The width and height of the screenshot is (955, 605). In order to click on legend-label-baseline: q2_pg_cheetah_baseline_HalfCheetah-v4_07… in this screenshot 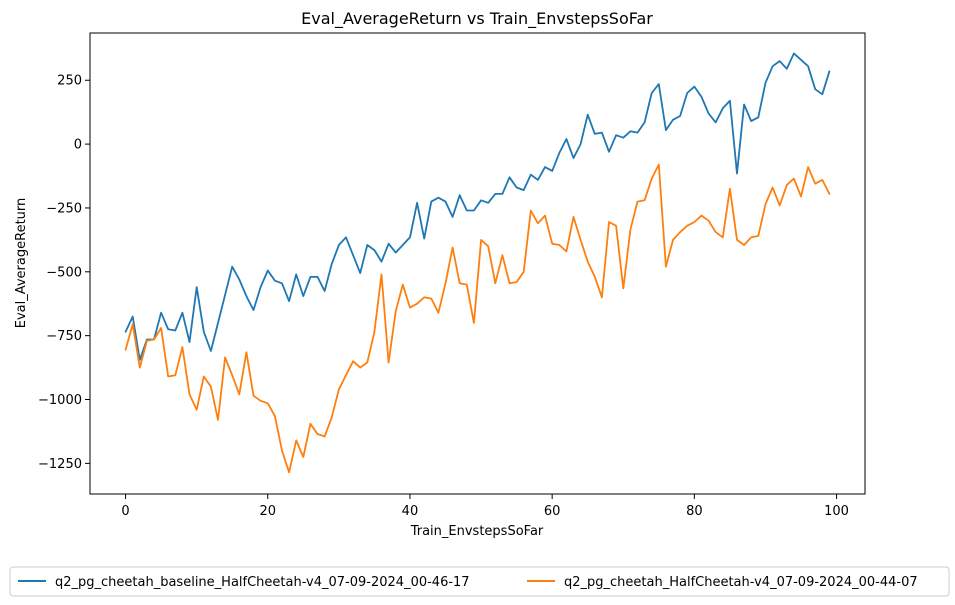, I will do `click(262, 582)`.